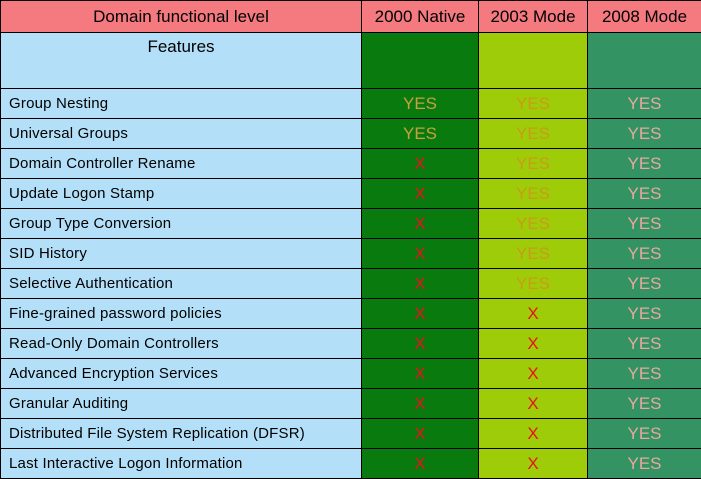  What do you see at coordinates (533, 61) in the screenshot?
I see `mode-2003-spacer` at bounding box center [533, 61].